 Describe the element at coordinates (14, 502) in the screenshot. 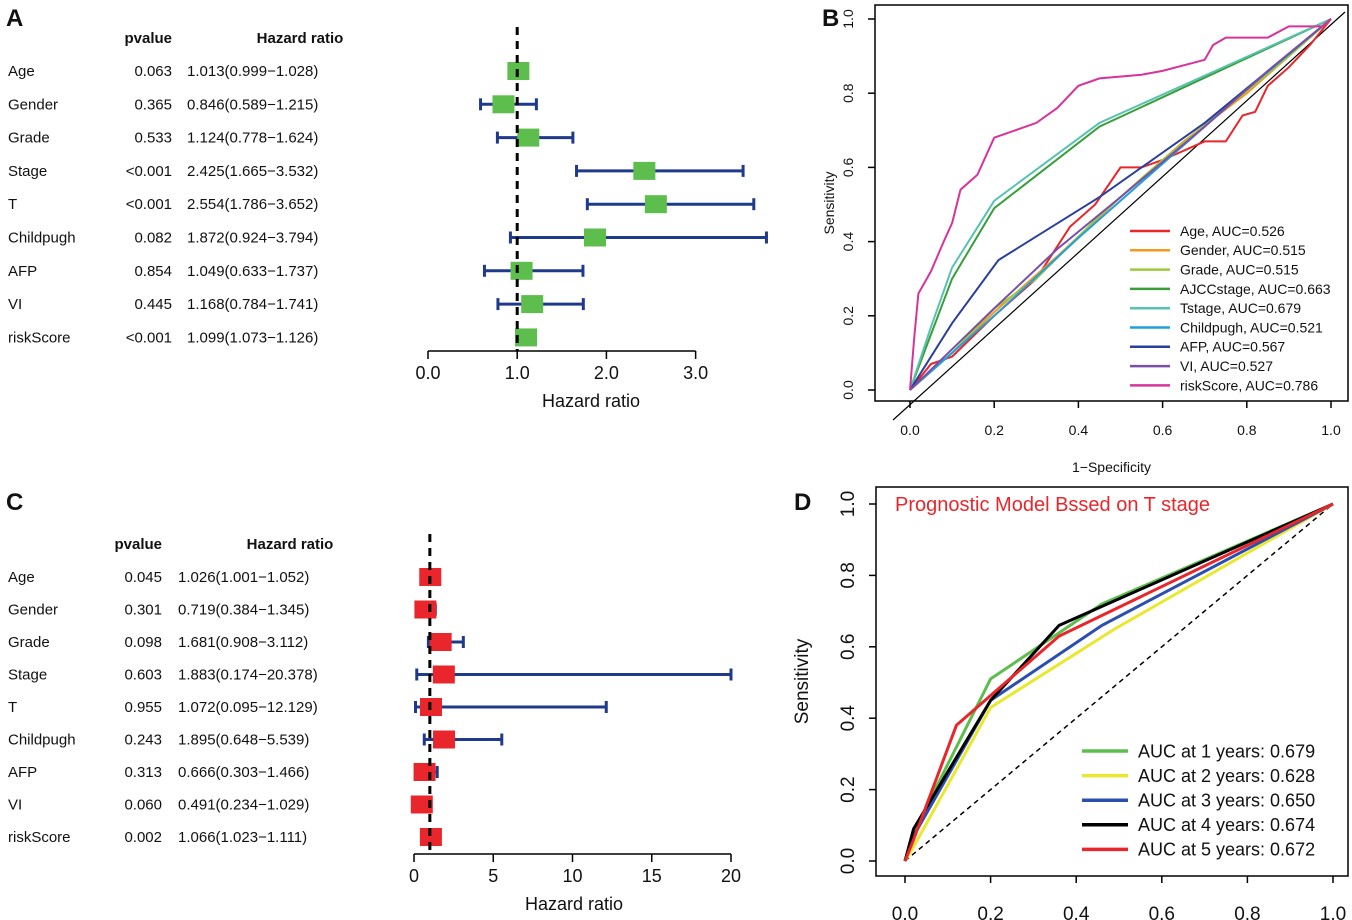

I see `panel-label-c: C` at that location.